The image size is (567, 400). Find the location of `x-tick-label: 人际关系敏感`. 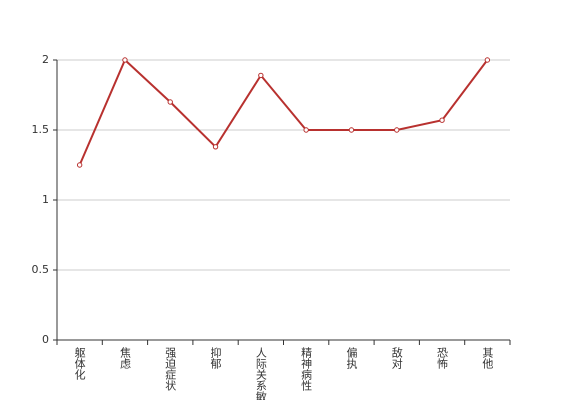

x-tick-label: 人际关系敏感 is located at coordinates (260, 373).